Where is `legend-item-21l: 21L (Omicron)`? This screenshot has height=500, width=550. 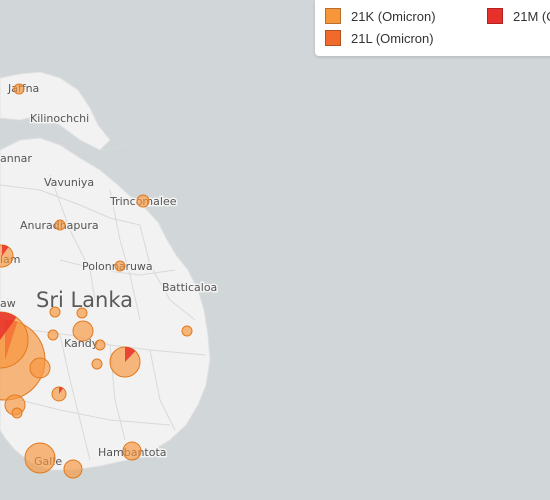
legend-item-21l: 21L (Omicron) is located at coordinates (379, 38).